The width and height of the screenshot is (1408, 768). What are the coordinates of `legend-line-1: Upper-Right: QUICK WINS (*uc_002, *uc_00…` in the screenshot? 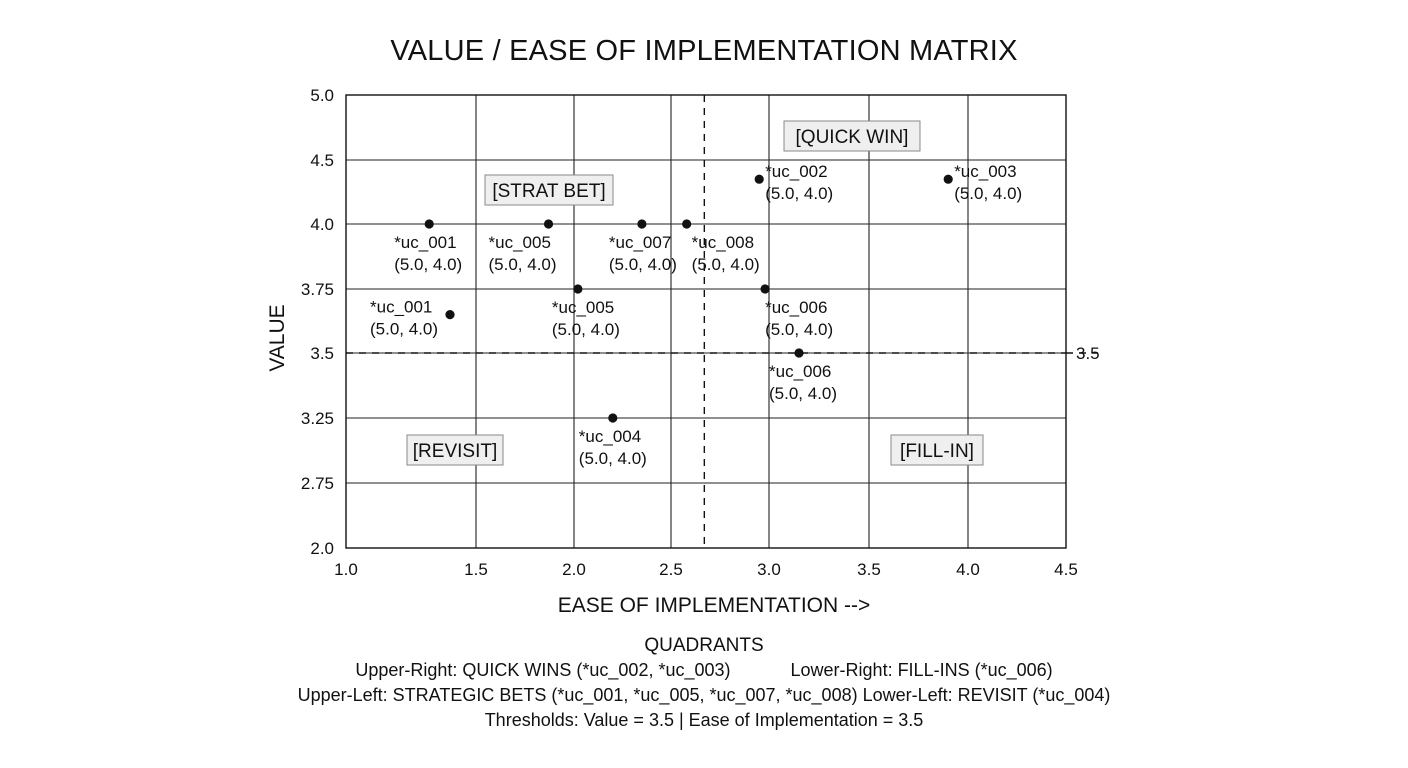 It's located at (704, 670).